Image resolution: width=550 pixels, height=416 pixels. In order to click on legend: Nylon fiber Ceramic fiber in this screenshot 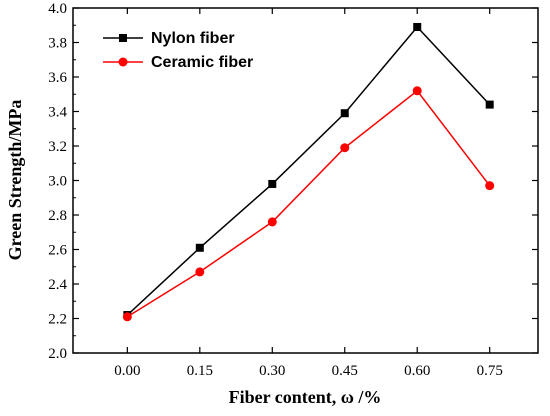, I will do `click(178, 50)`.